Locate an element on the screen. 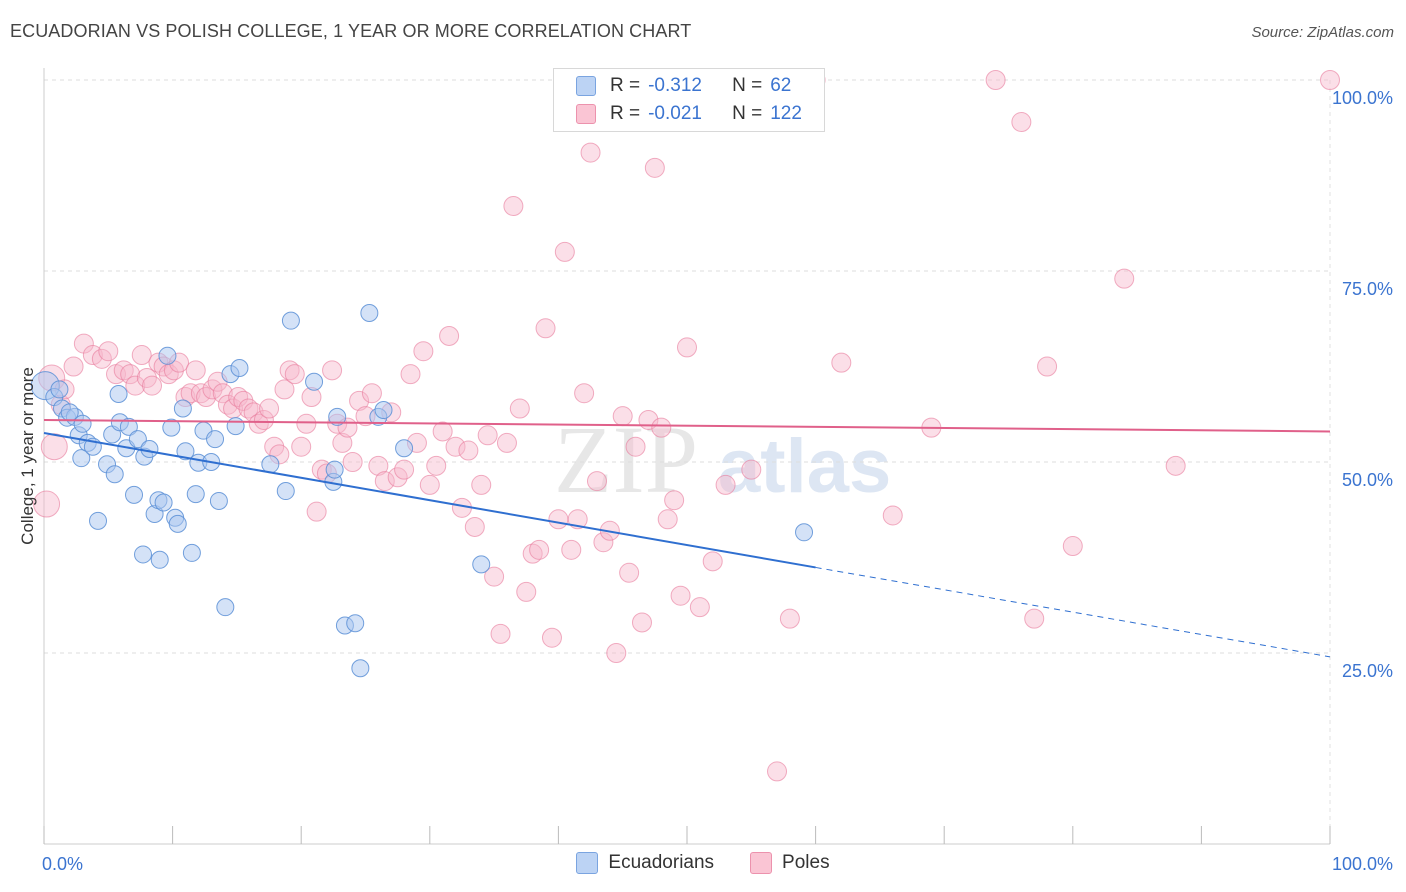 The image size is (1406, 892). watermark: ZIP atlas is located at coordinates (722, 459).